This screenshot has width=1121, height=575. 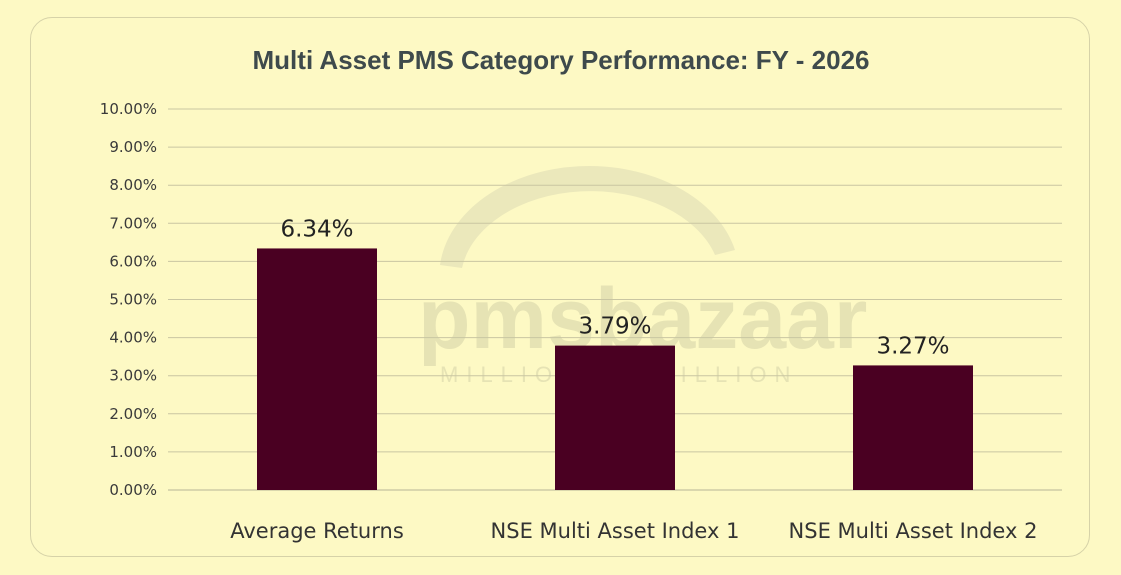 What do you see at coordinates (587, 216) in the screenshot?
I see `watermark-arc-icon` at bounding box center [587, 216].